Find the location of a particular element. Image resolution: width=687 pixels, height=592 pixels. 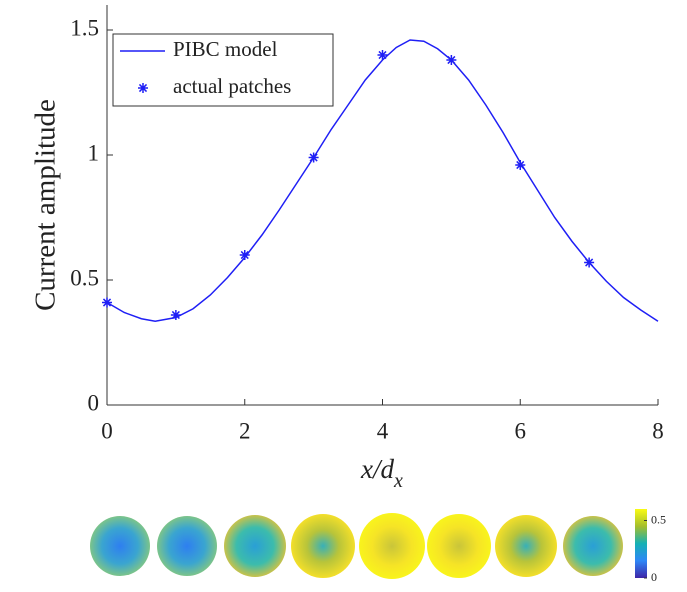

x-axis-label: x/dx is located at coordinates (381, 472).